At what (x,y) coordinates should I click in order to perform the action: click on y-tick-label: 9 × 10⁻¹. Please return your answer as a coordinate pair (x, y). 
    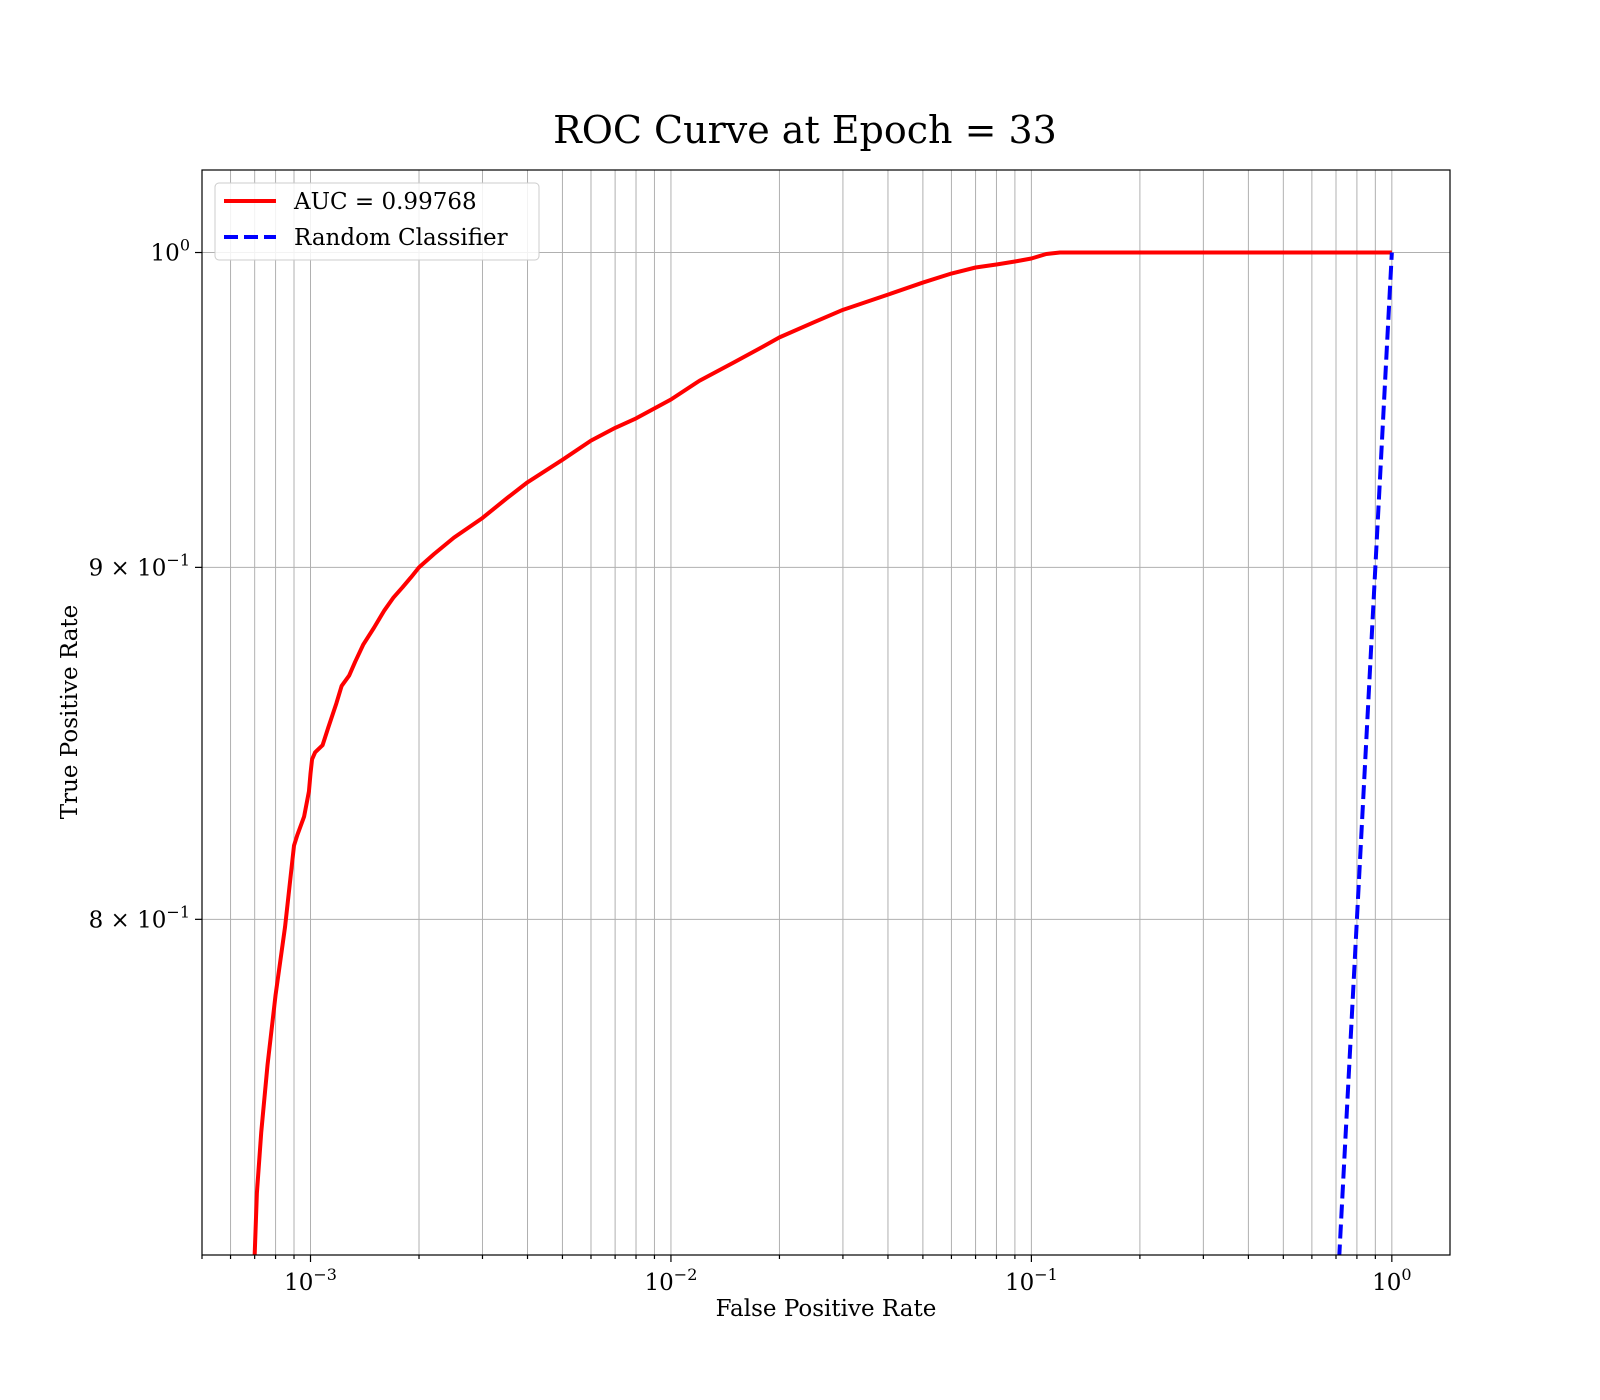
    Looking at the image, I should click on (139, 565).